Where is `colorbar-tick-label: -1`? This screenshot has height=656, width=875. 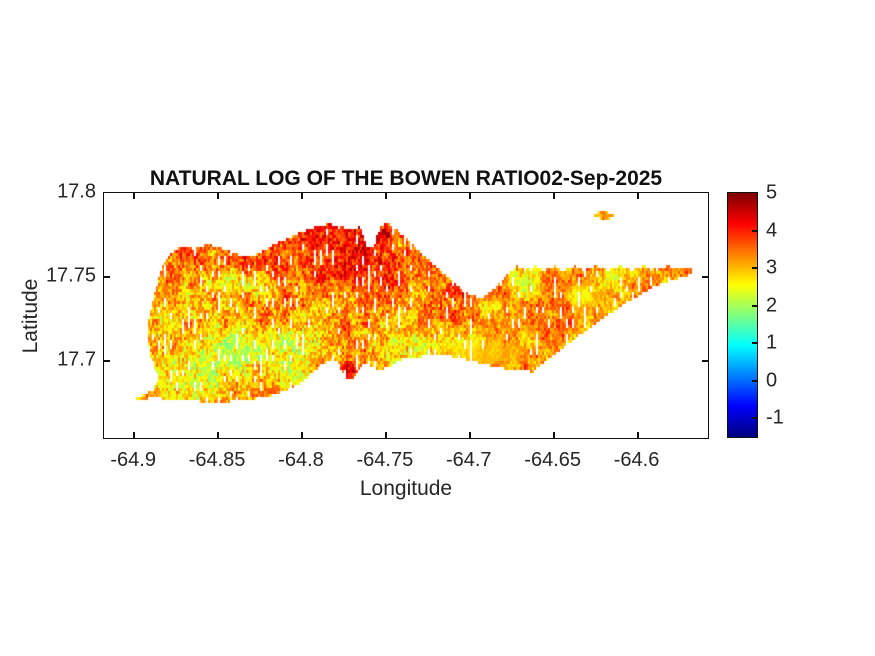 colorbar-tick-label: -1 is located at coordinates (775, 417).